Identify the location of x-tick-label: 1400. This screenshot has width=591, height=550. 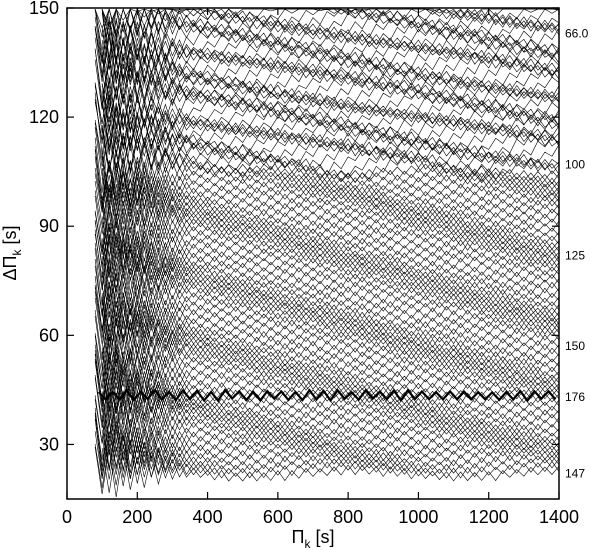
(559, 517).